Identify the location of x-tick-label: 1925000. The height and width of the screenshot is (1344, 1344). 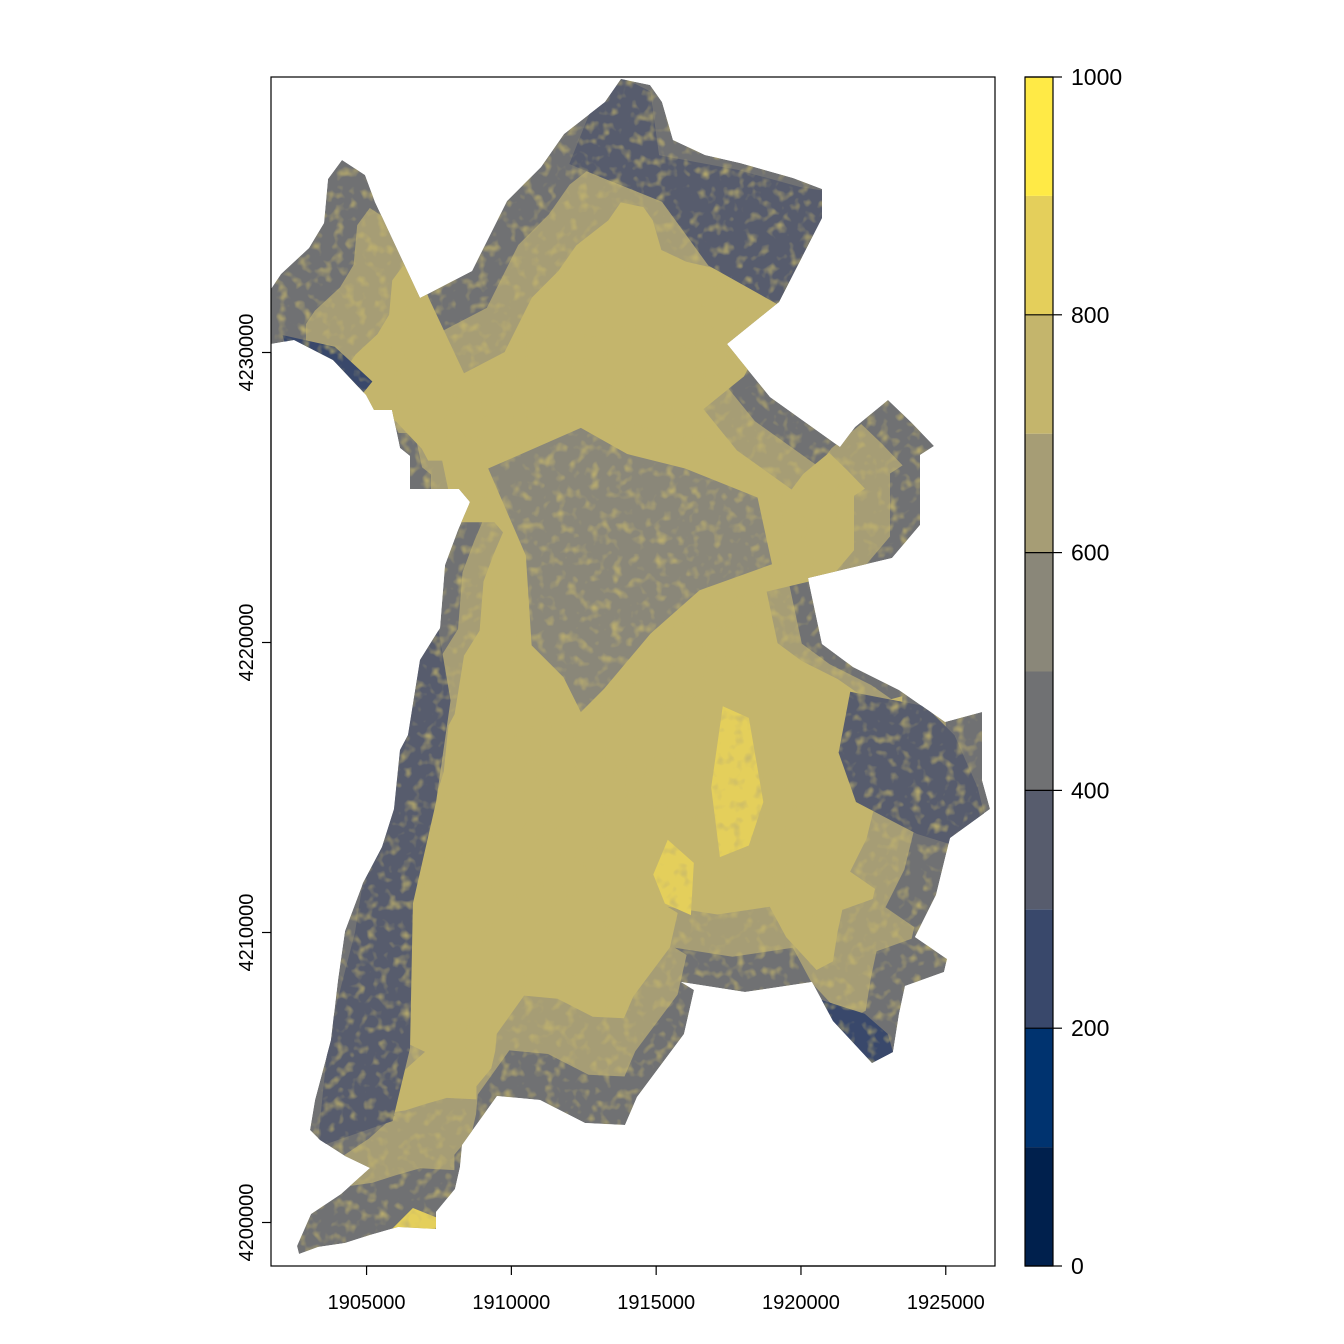
(946, 1303).